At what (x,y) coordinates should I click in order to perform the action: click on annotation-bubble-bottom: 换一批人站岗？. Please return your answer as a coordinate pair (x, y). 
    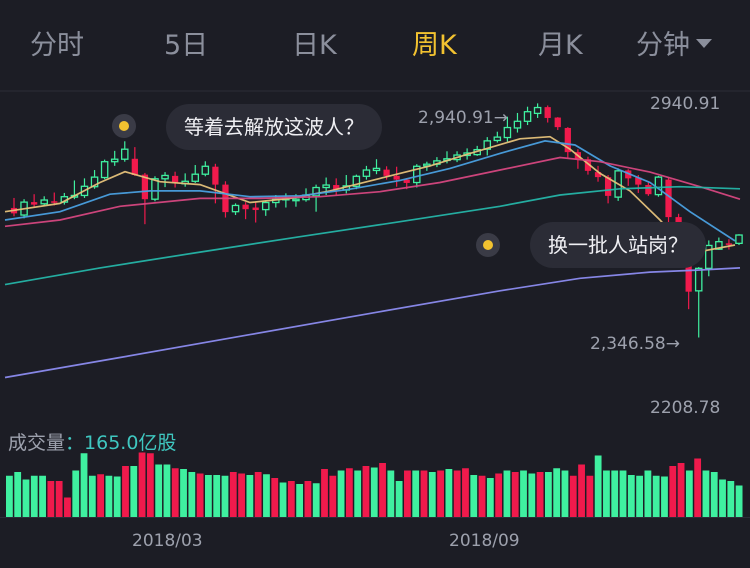
    Looking at the image, I should click on (618, 245).